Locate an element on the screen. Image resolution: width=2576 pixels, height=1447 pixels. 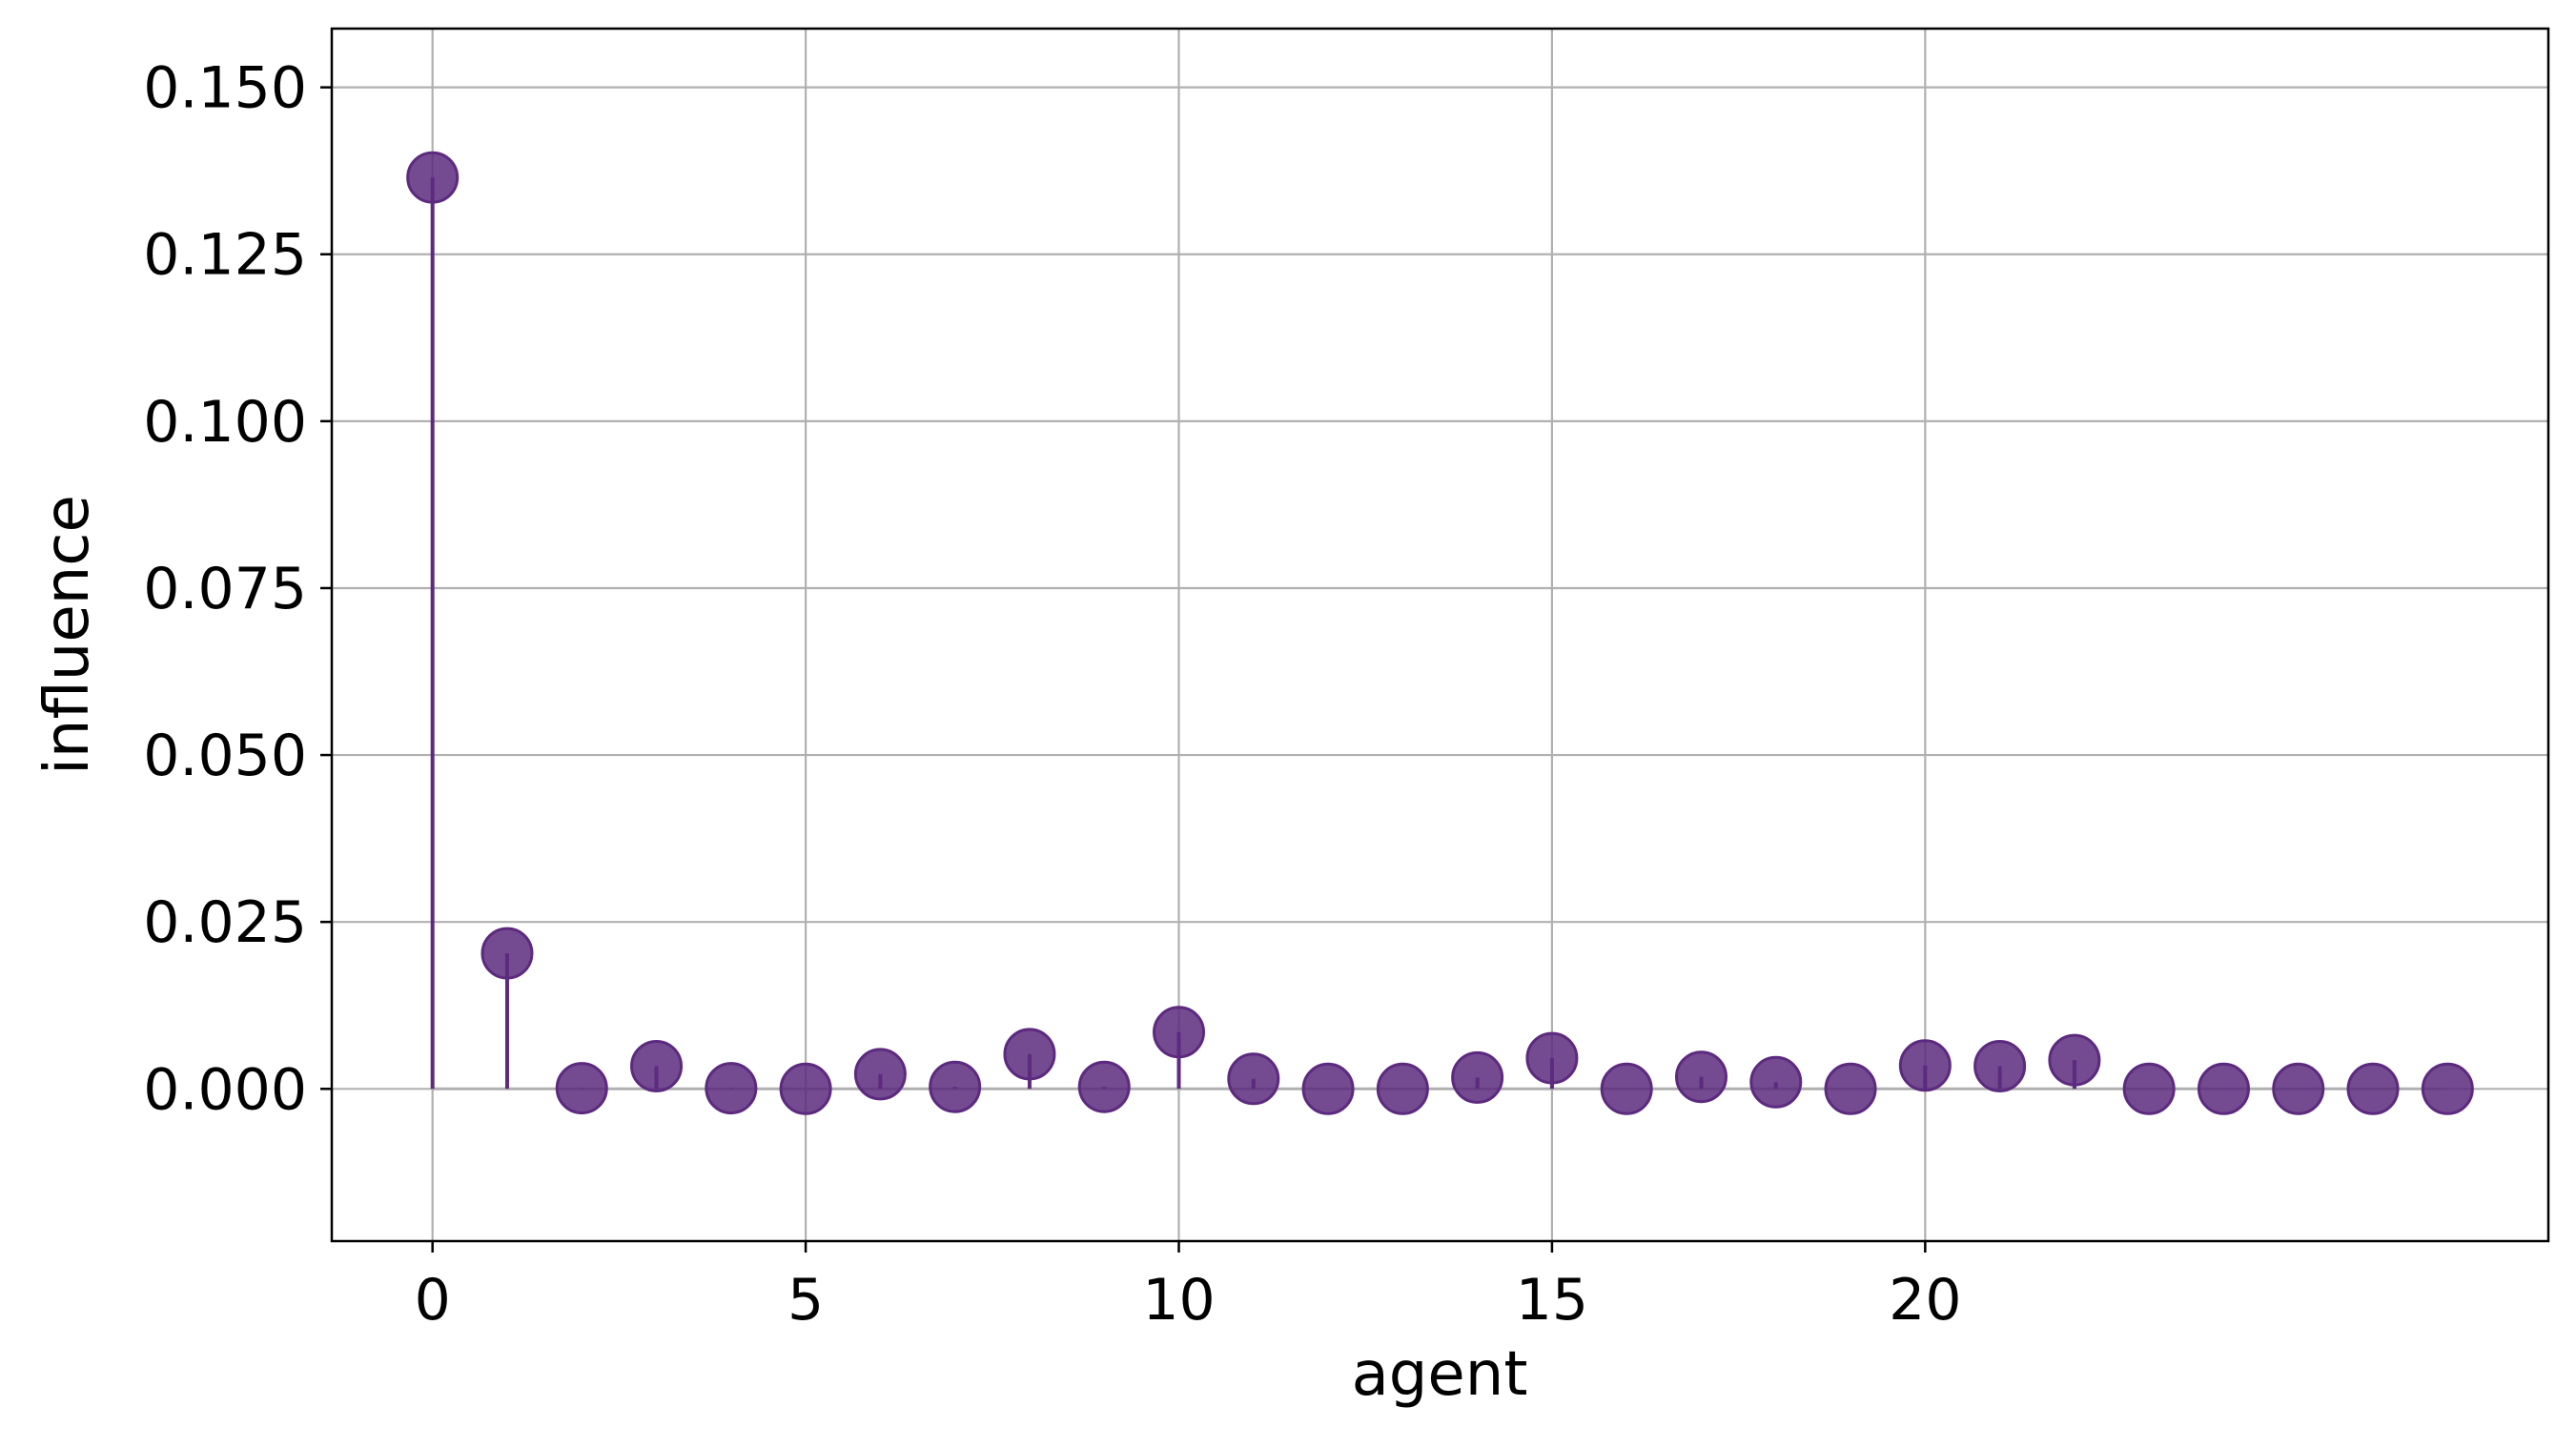
x-tick-label: 0 is located at coordinates (433, 1300).